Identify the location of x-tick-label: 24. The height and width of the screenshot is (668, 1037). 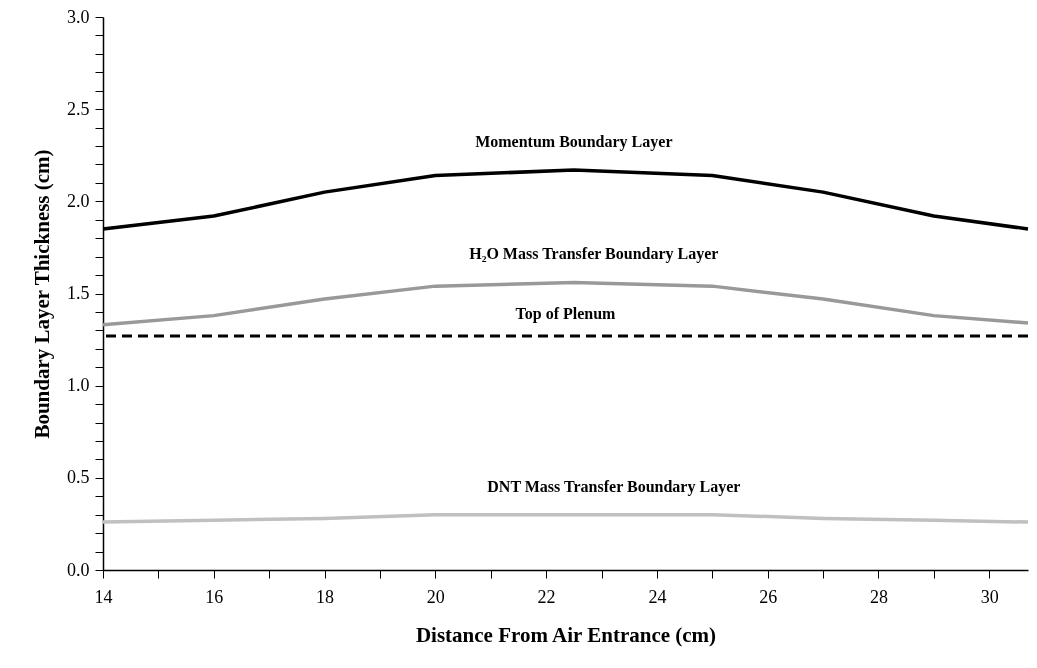
(657, 596).